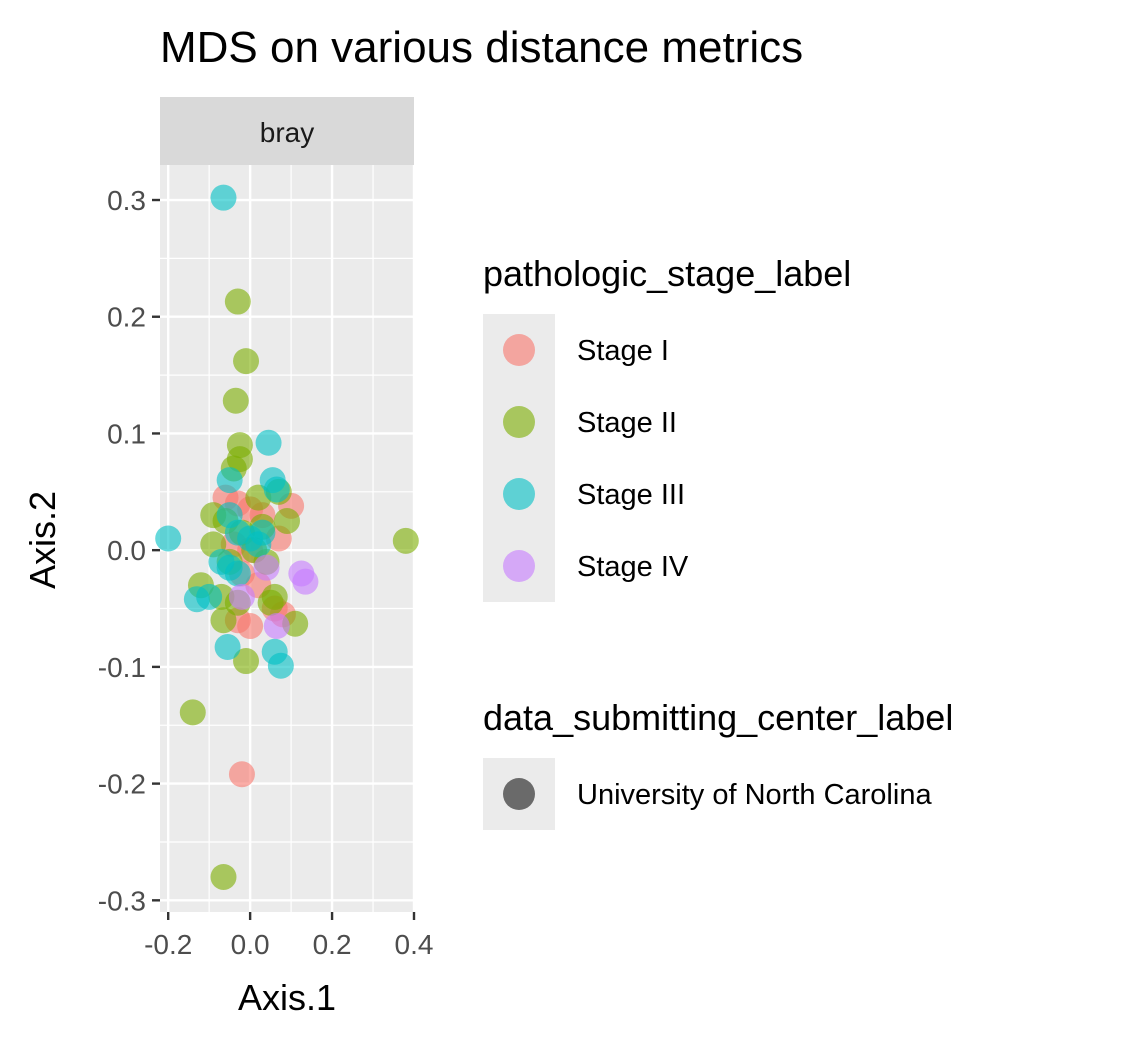 The image size is (1127, 1046). Describe the element at coordinates (631, 495) in the screenshot. I see `legend-stage-label: Stage III` at that location.